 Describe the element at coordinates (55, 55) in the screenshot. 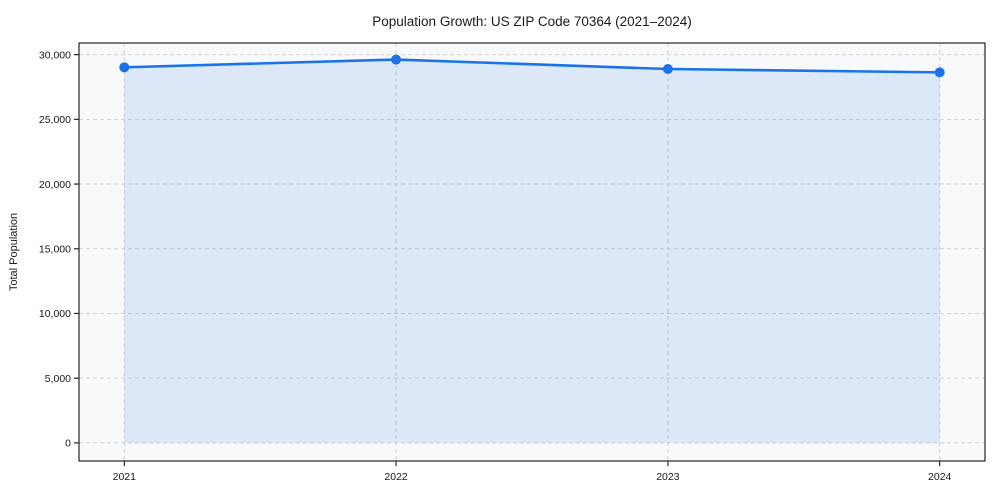

I see `y-tick-label: 30,000` at that location.